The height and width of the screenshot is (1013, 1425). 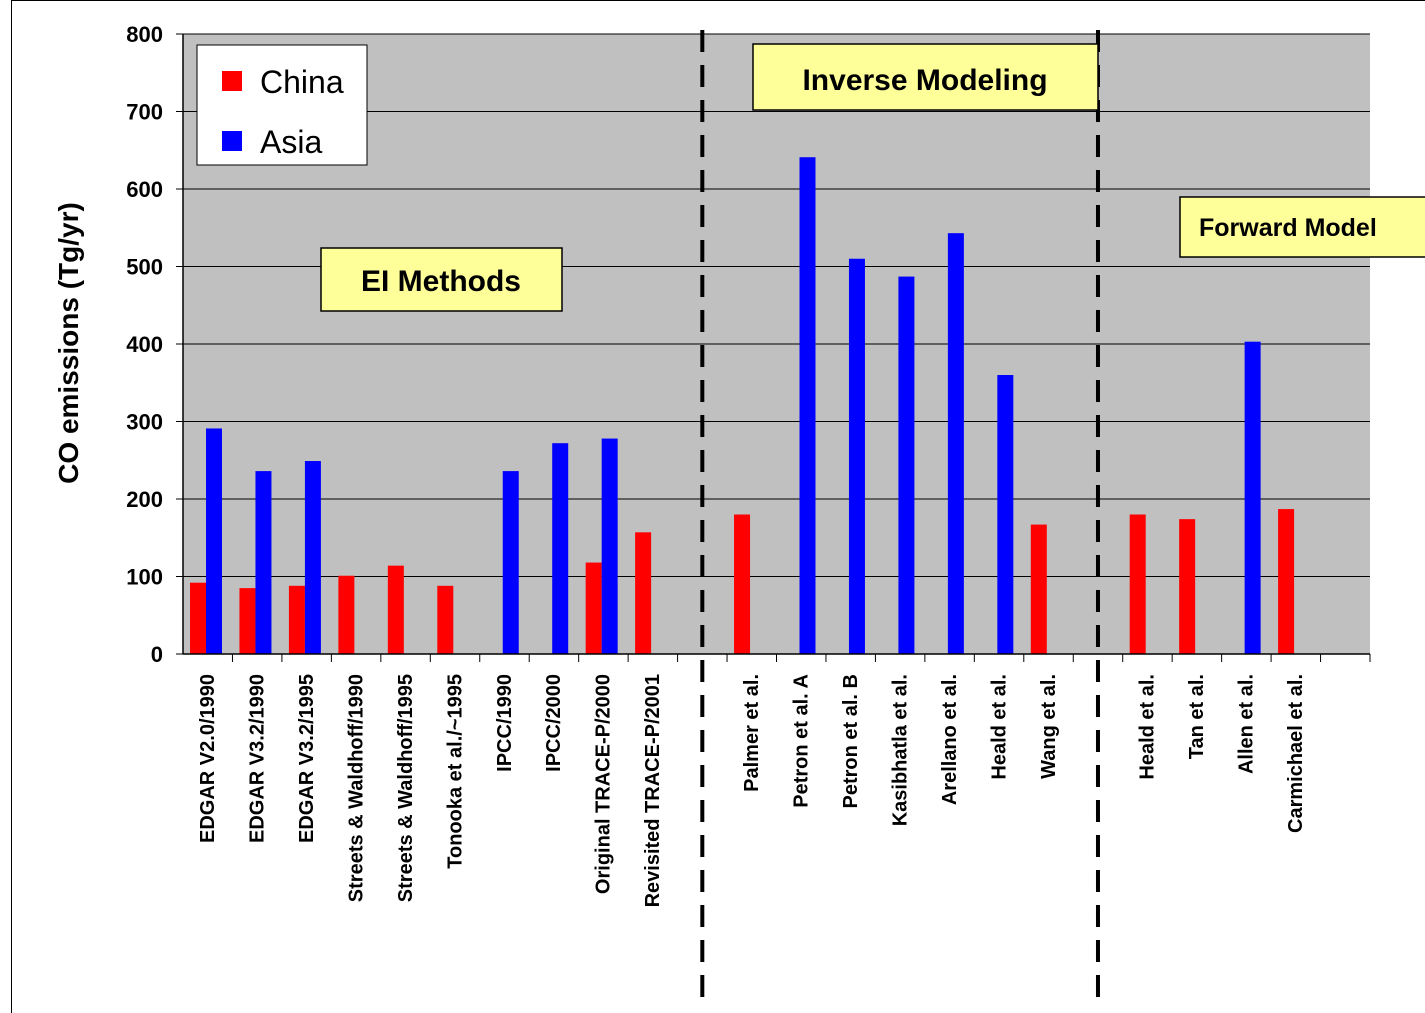 I want to click on legend-label-china: China, so click(x=302, y=82).